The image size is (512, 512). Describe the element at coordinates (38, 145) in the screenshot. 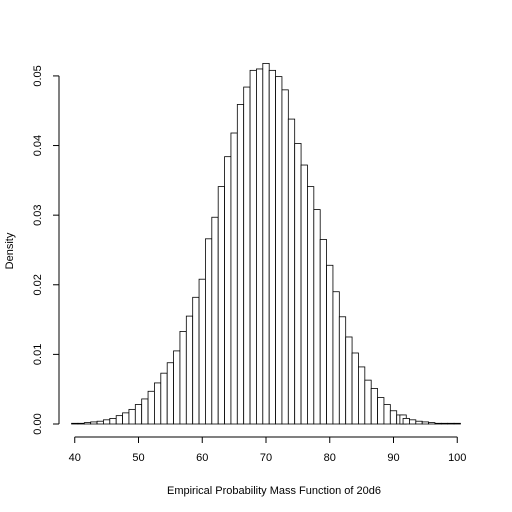

I see `y-tick-label: 0.04` at that location.